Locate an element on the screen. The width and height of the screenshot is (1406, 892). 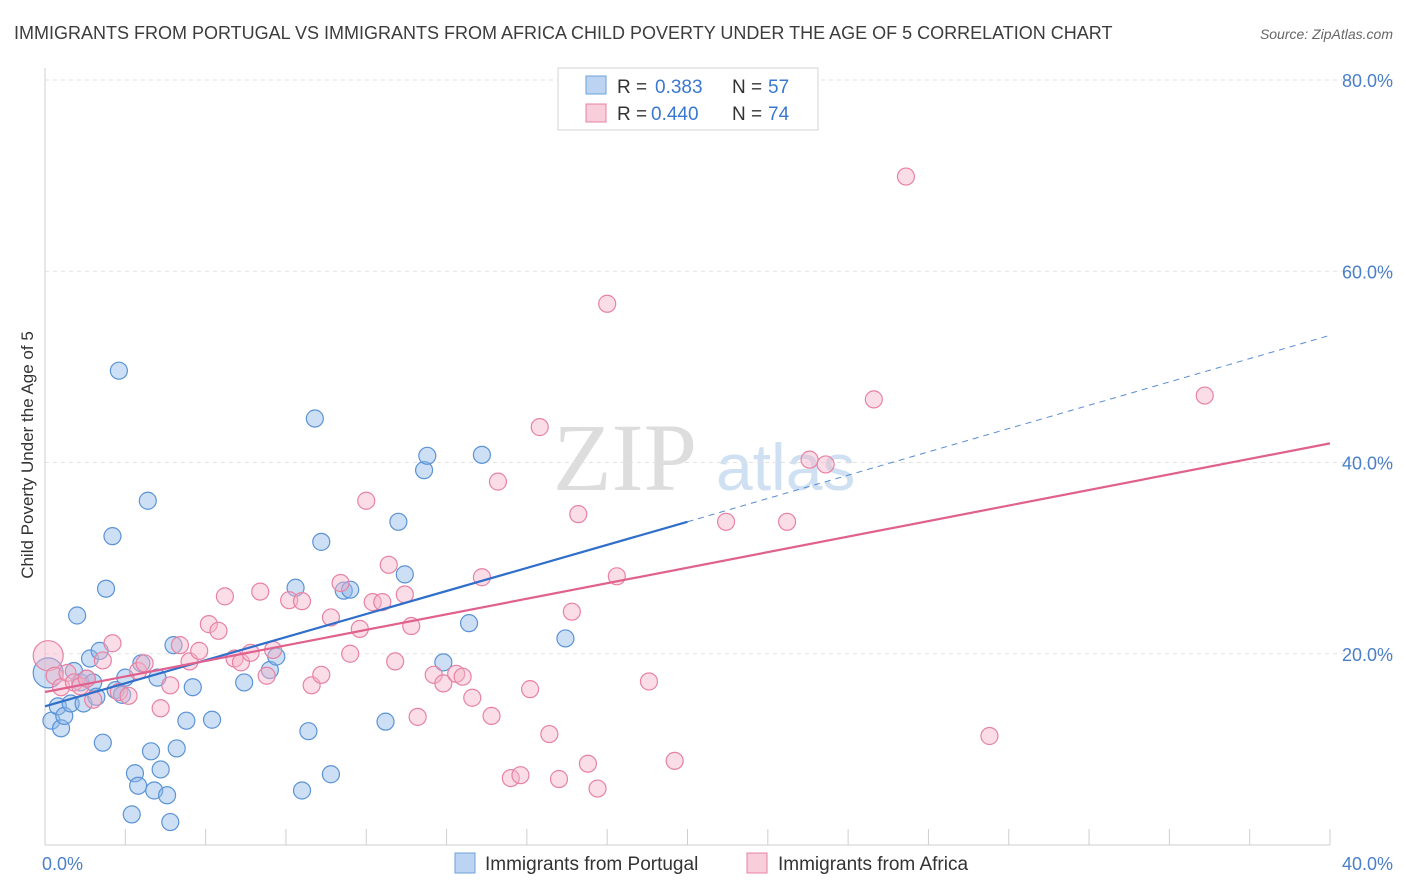
legend-n-value-africa: 74 is located at coordinates (779, 114).